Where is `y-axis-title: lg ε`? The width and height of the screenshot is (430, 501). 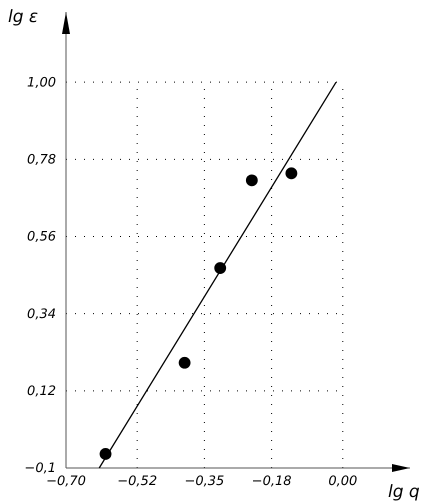 y-axis-title: lg ε is located at coordinates (23, 17).